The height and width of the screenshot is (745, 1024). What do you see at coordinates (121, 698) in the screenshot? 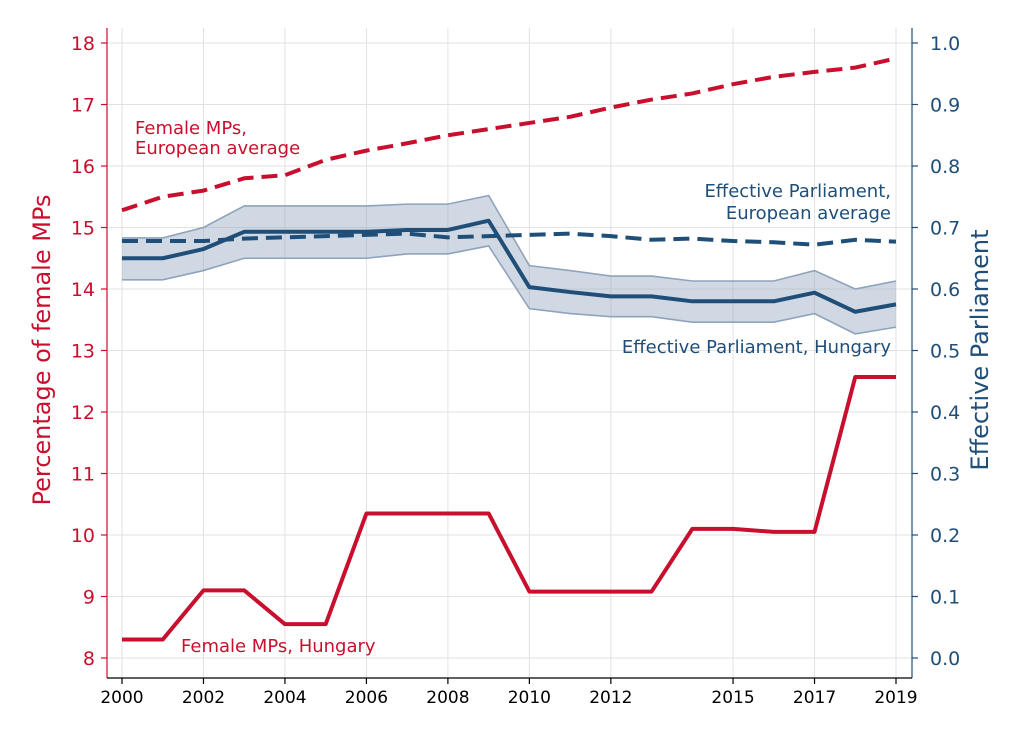
I see `tick-label-x: 2000` at bounding box center [121, 698].